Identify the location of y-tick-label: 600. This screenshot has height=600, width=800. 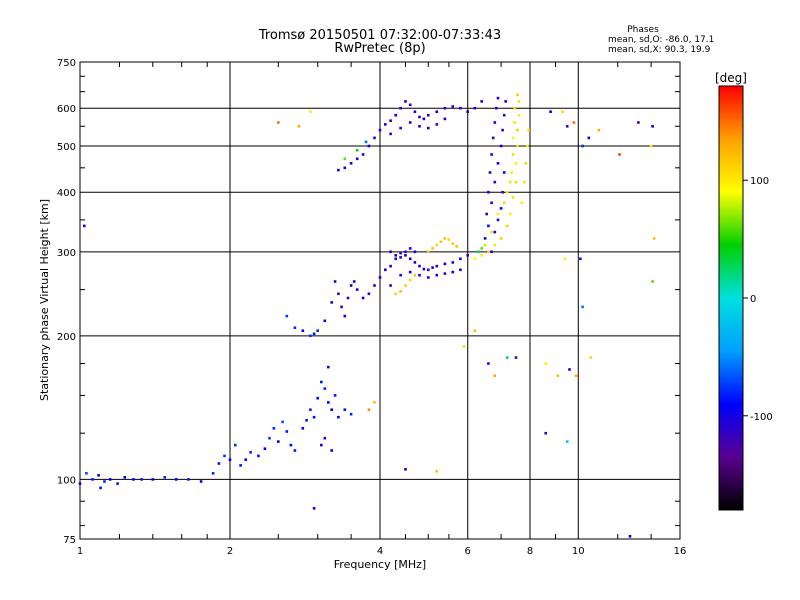
(66, 109).